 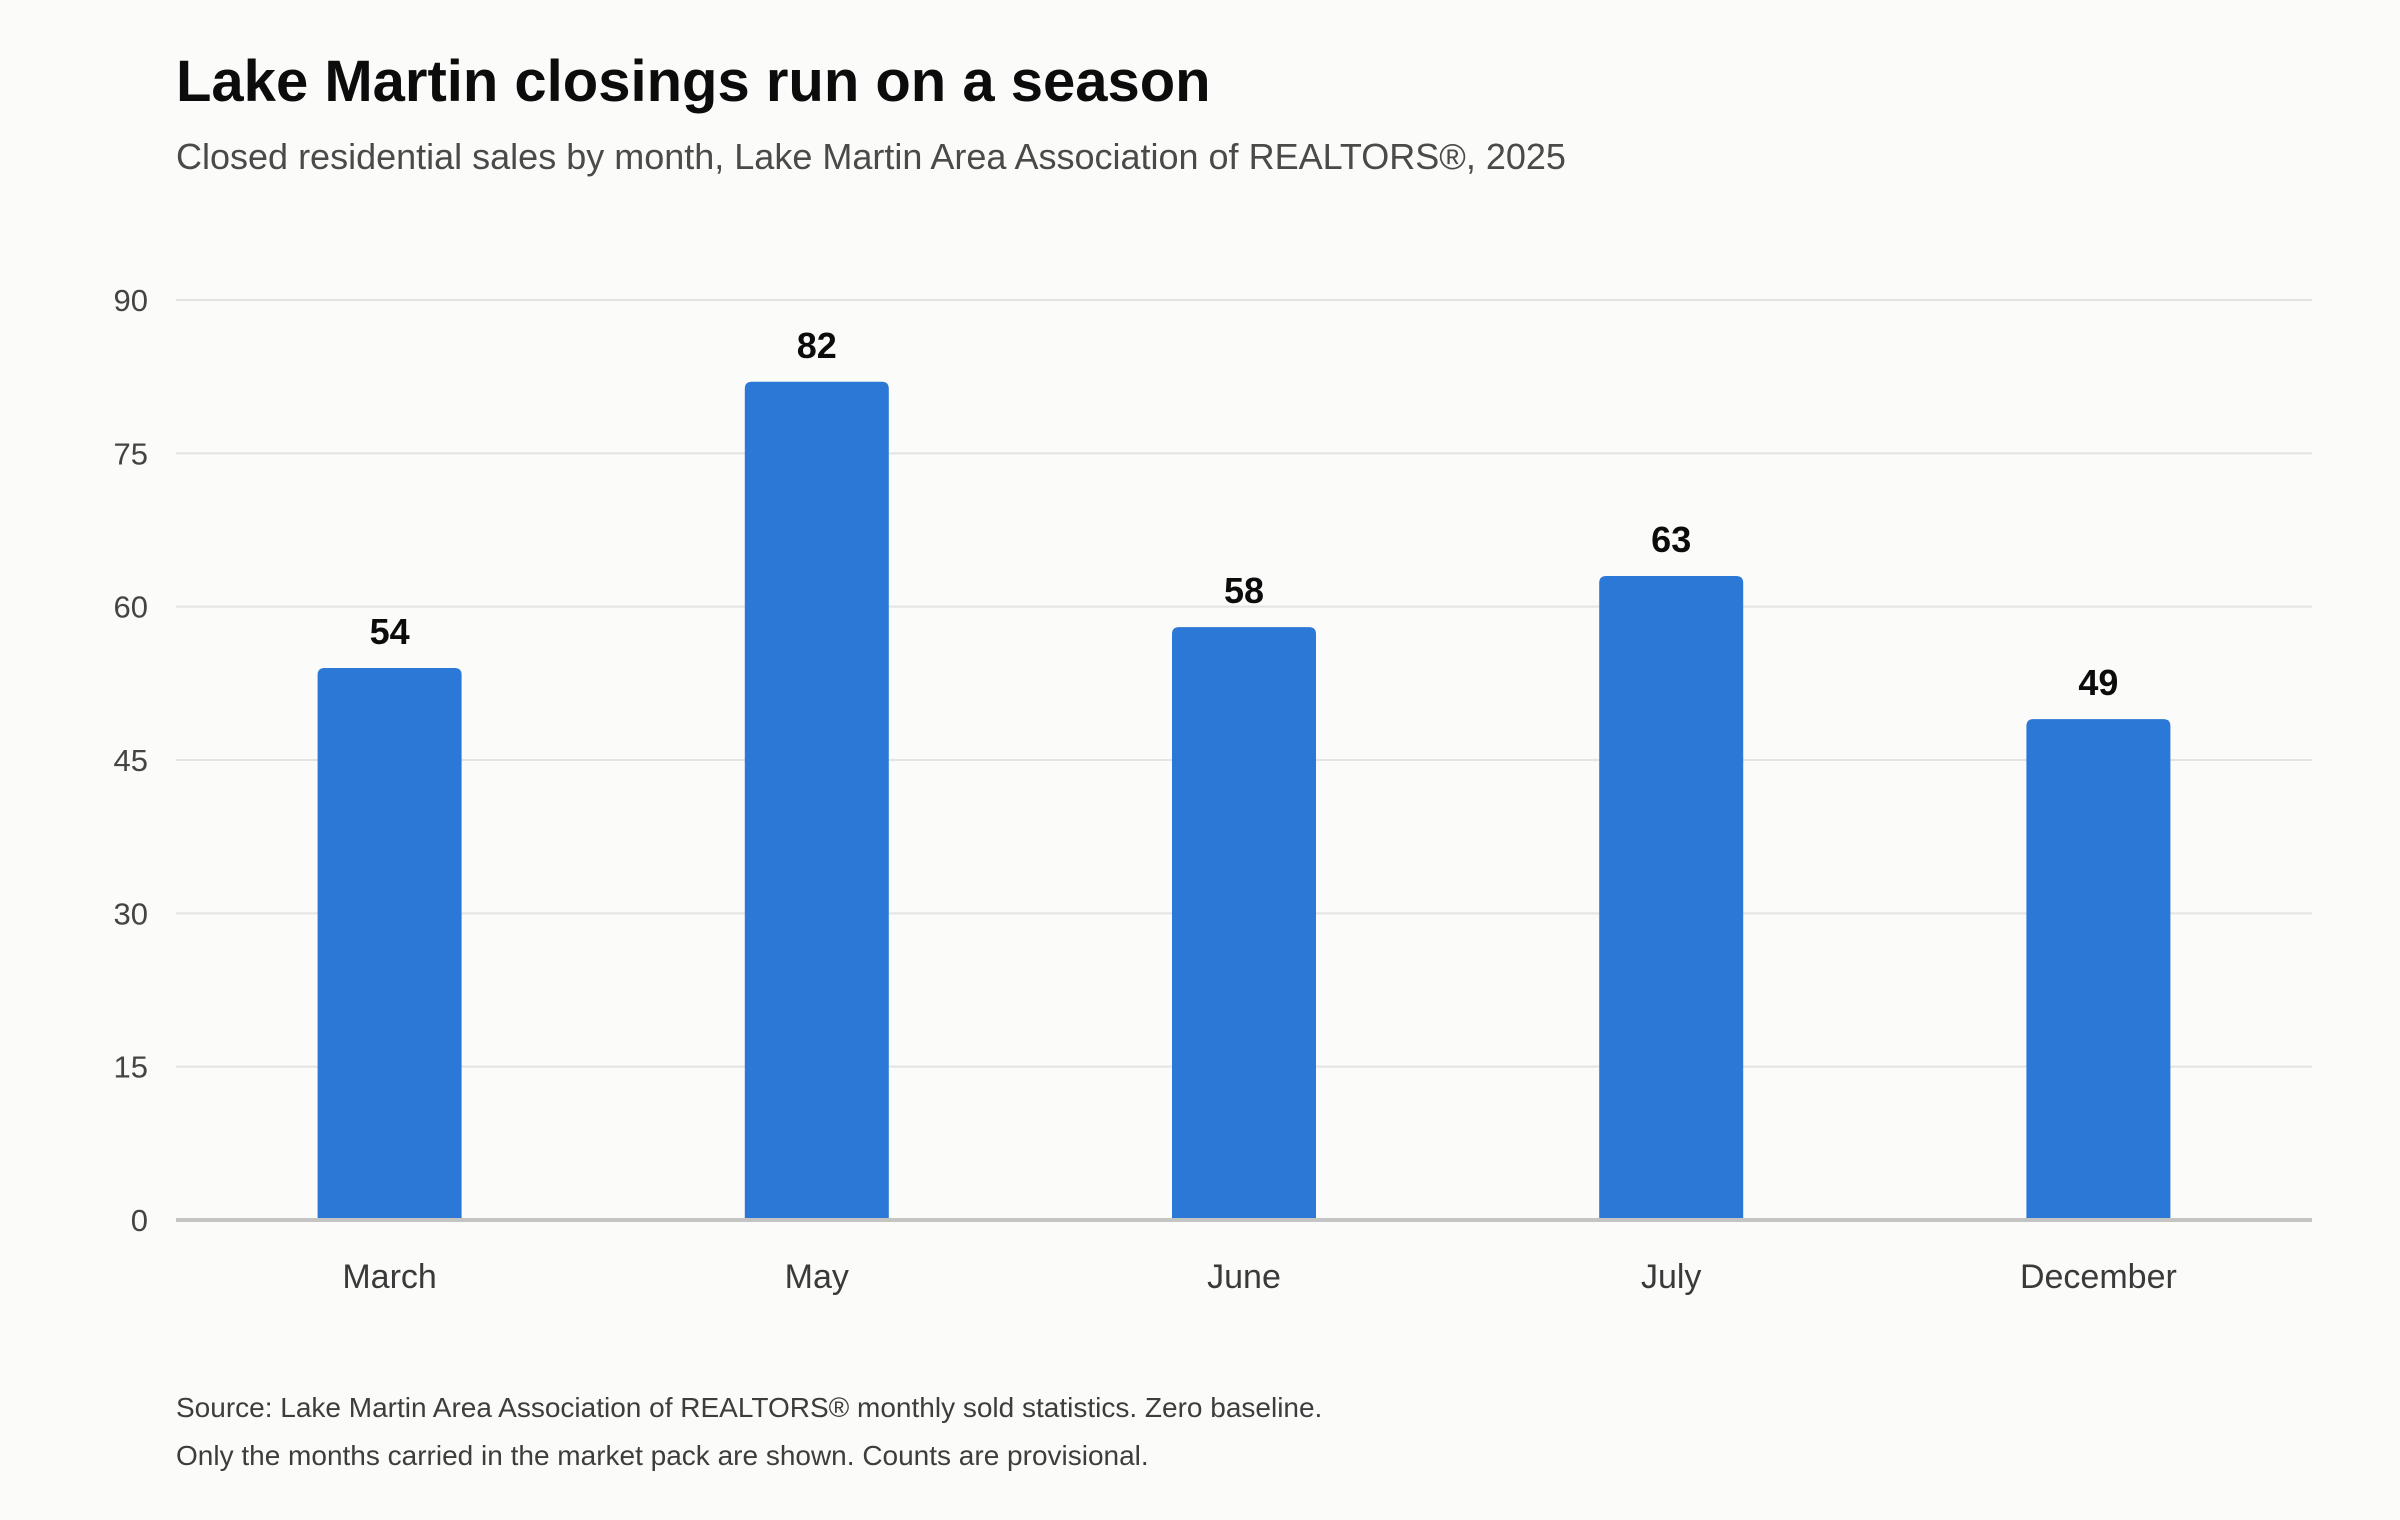 What do you see at coordinates (2098, 682) in the screenshot?
I see `data-label-december: 49` at bounding box center [2098, 682].